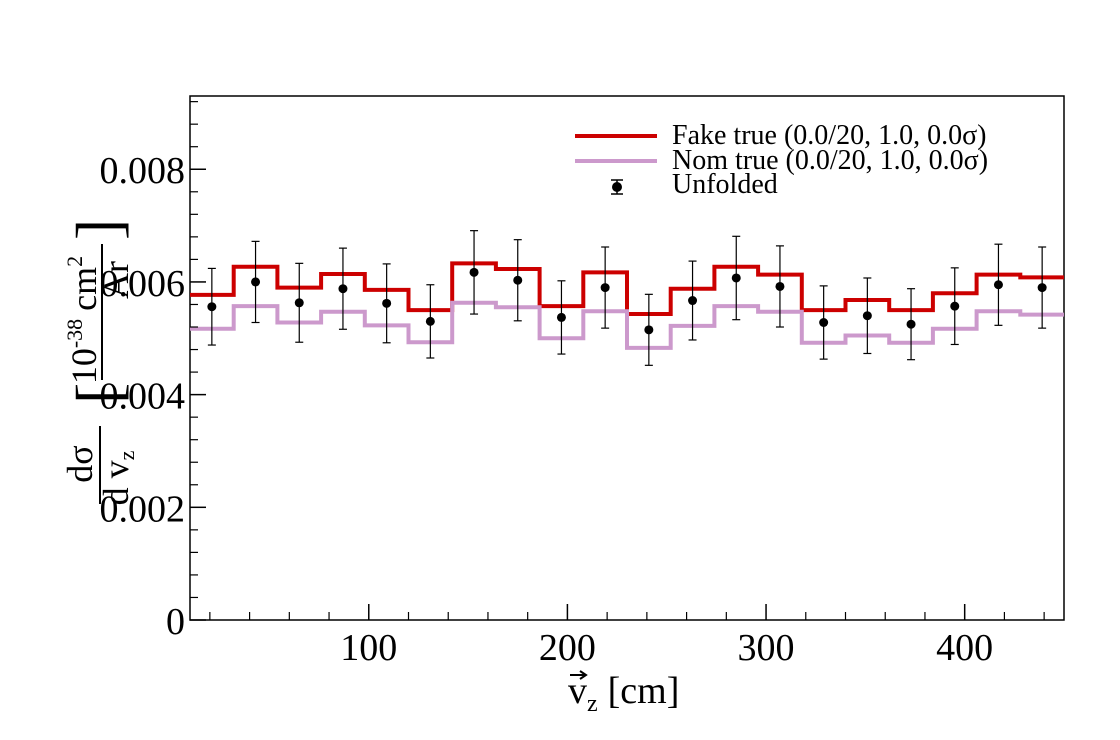 This screenshot has width=1120, height=740. What do you see at coordinates (126, 455) in the screenshot?
I see `y-label-frac-den-sub: z` at bounding box center [126, 455].